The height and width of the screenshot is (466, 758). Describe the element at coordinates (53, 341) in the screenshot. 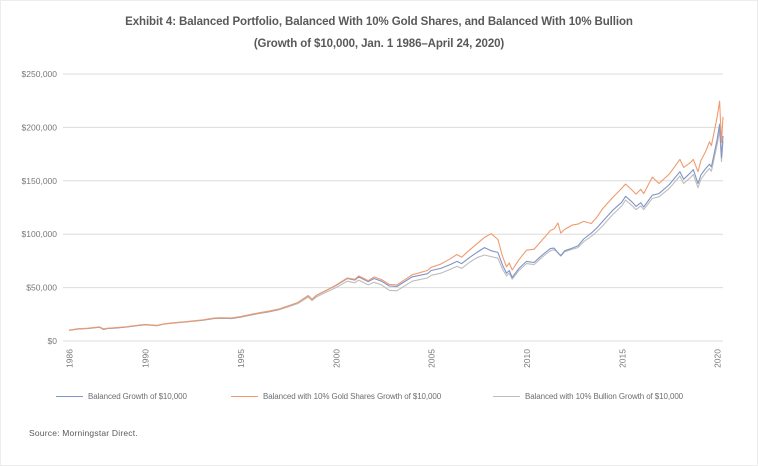

I see `y-axis-tick-label: $0` at that location.